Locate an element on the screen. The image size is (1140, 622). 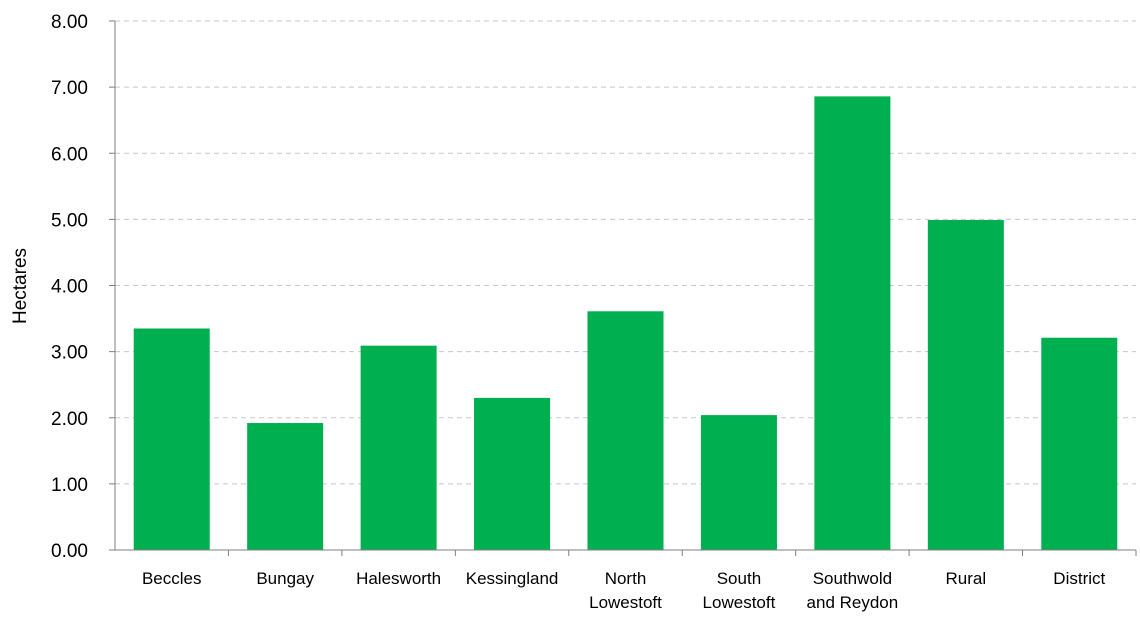
x-category-label: Bungay is located at coordinates (285, 578).